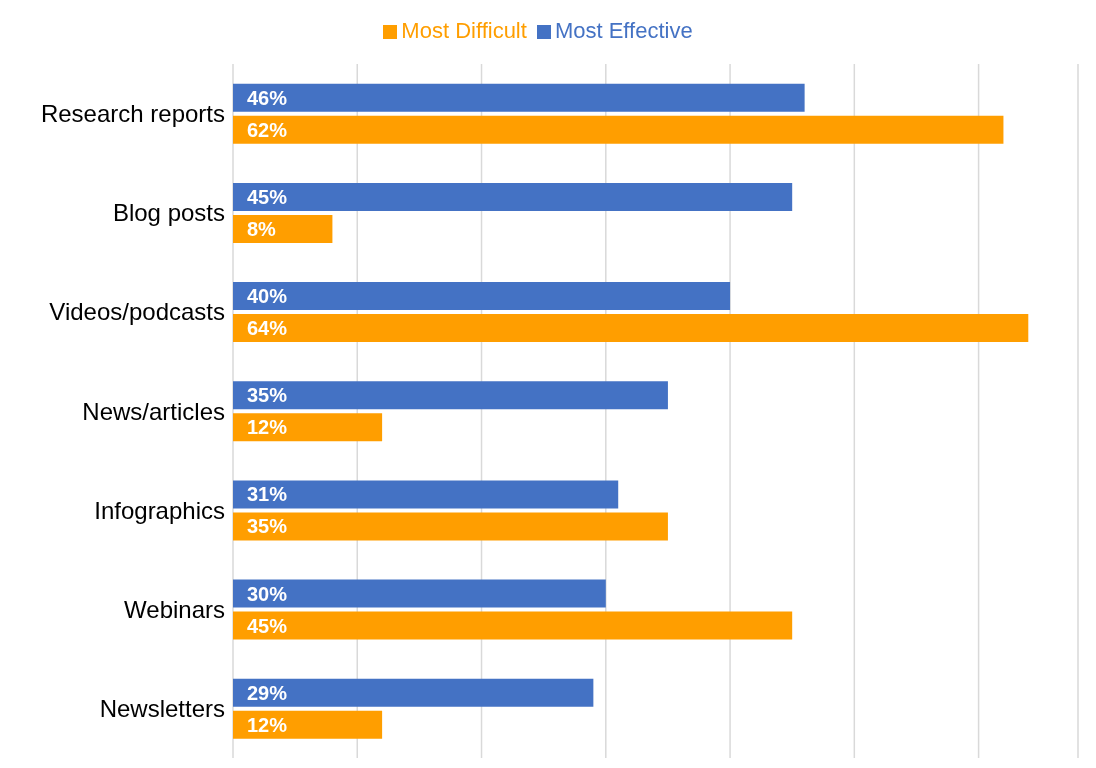  What do you see at coordinates (267, 296) in the screenshot?
I see `data-label: 40%` at bounding box center [267, 296].